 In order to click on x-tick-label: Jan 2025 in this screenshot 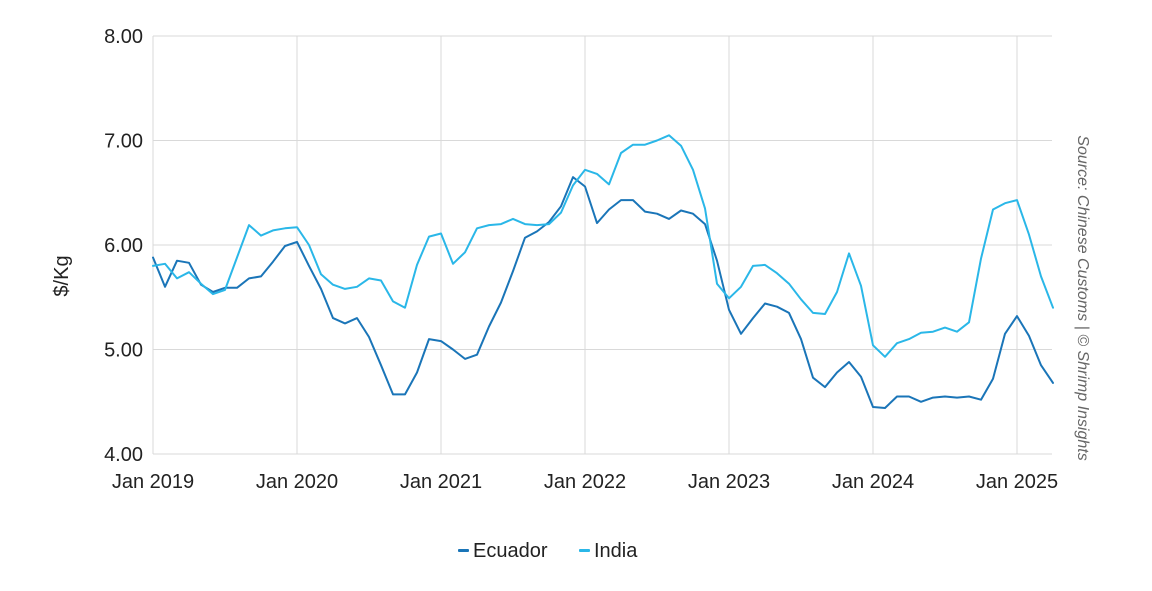, I will do `click(1017, 482)`.